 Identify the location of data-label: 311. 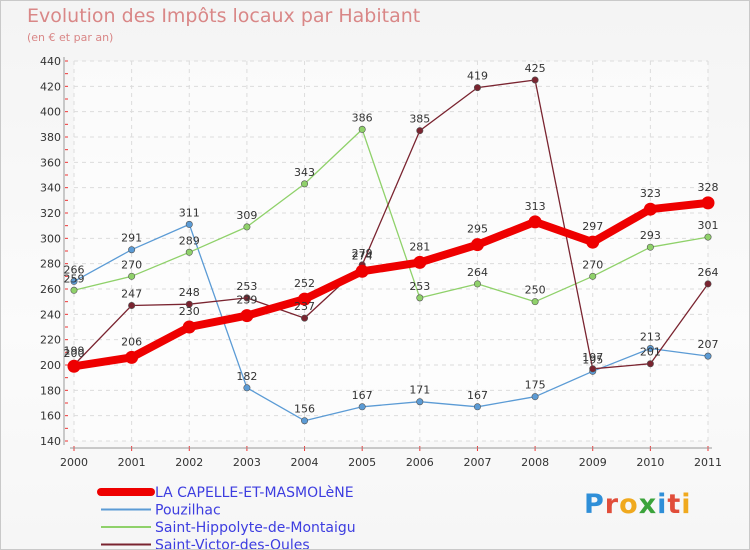
(189, 212).